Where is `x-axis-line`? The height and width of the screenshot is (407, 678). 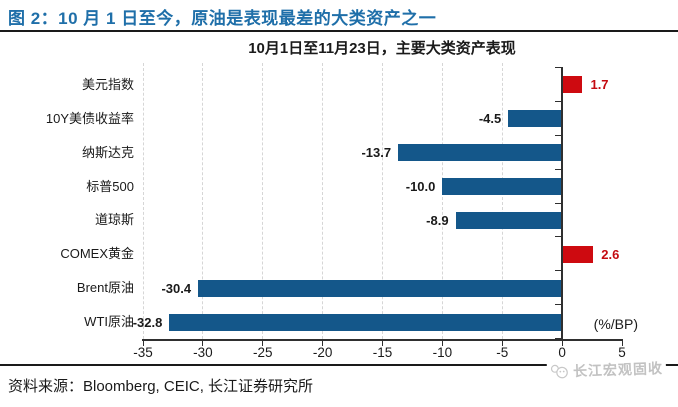 x-axis-line is located at coordinates (382, 340).